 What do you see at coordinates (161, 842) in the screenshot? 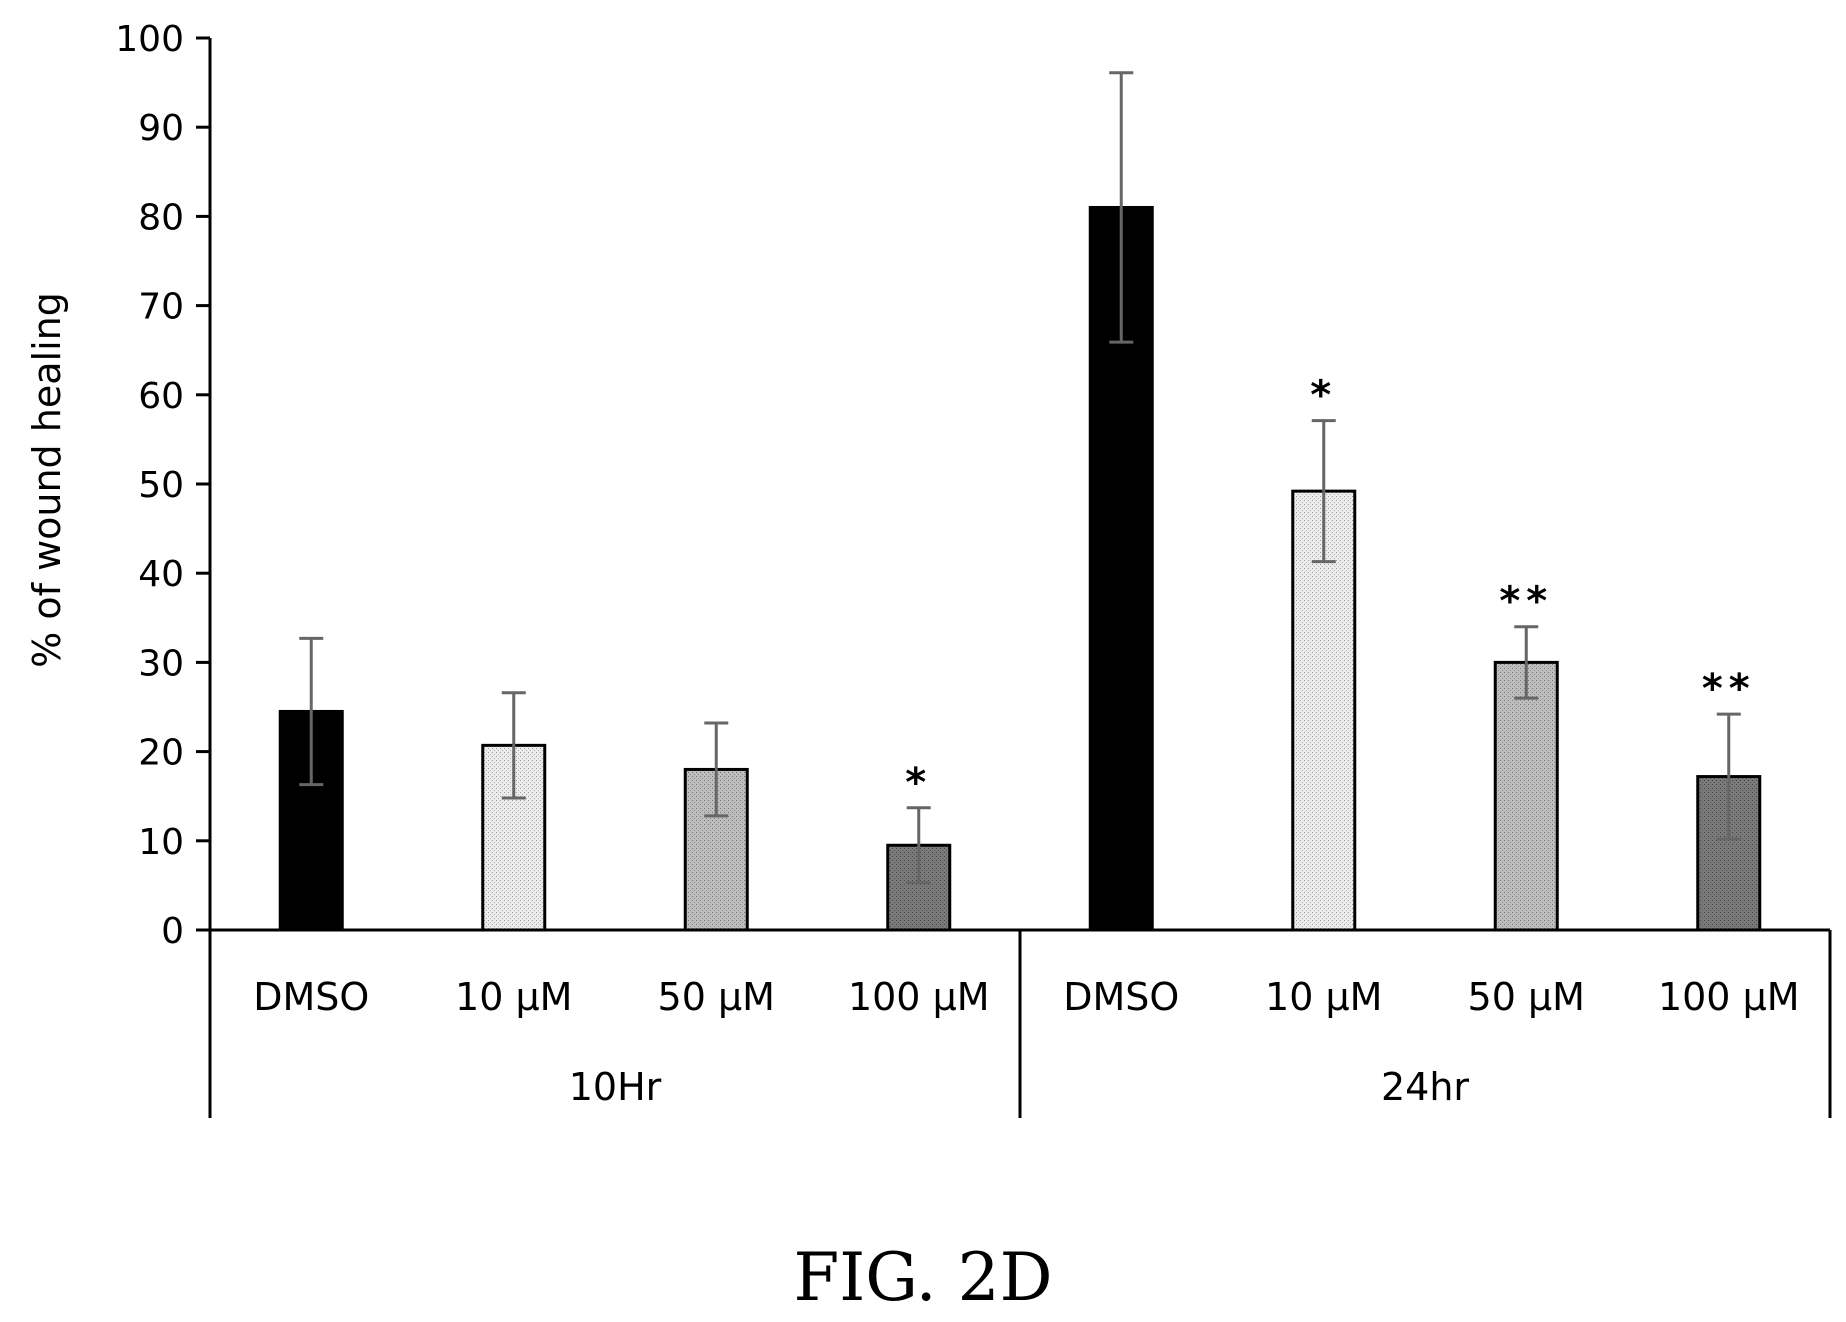
I see `y-tick-label: 10` at bounding box center [161, 842].